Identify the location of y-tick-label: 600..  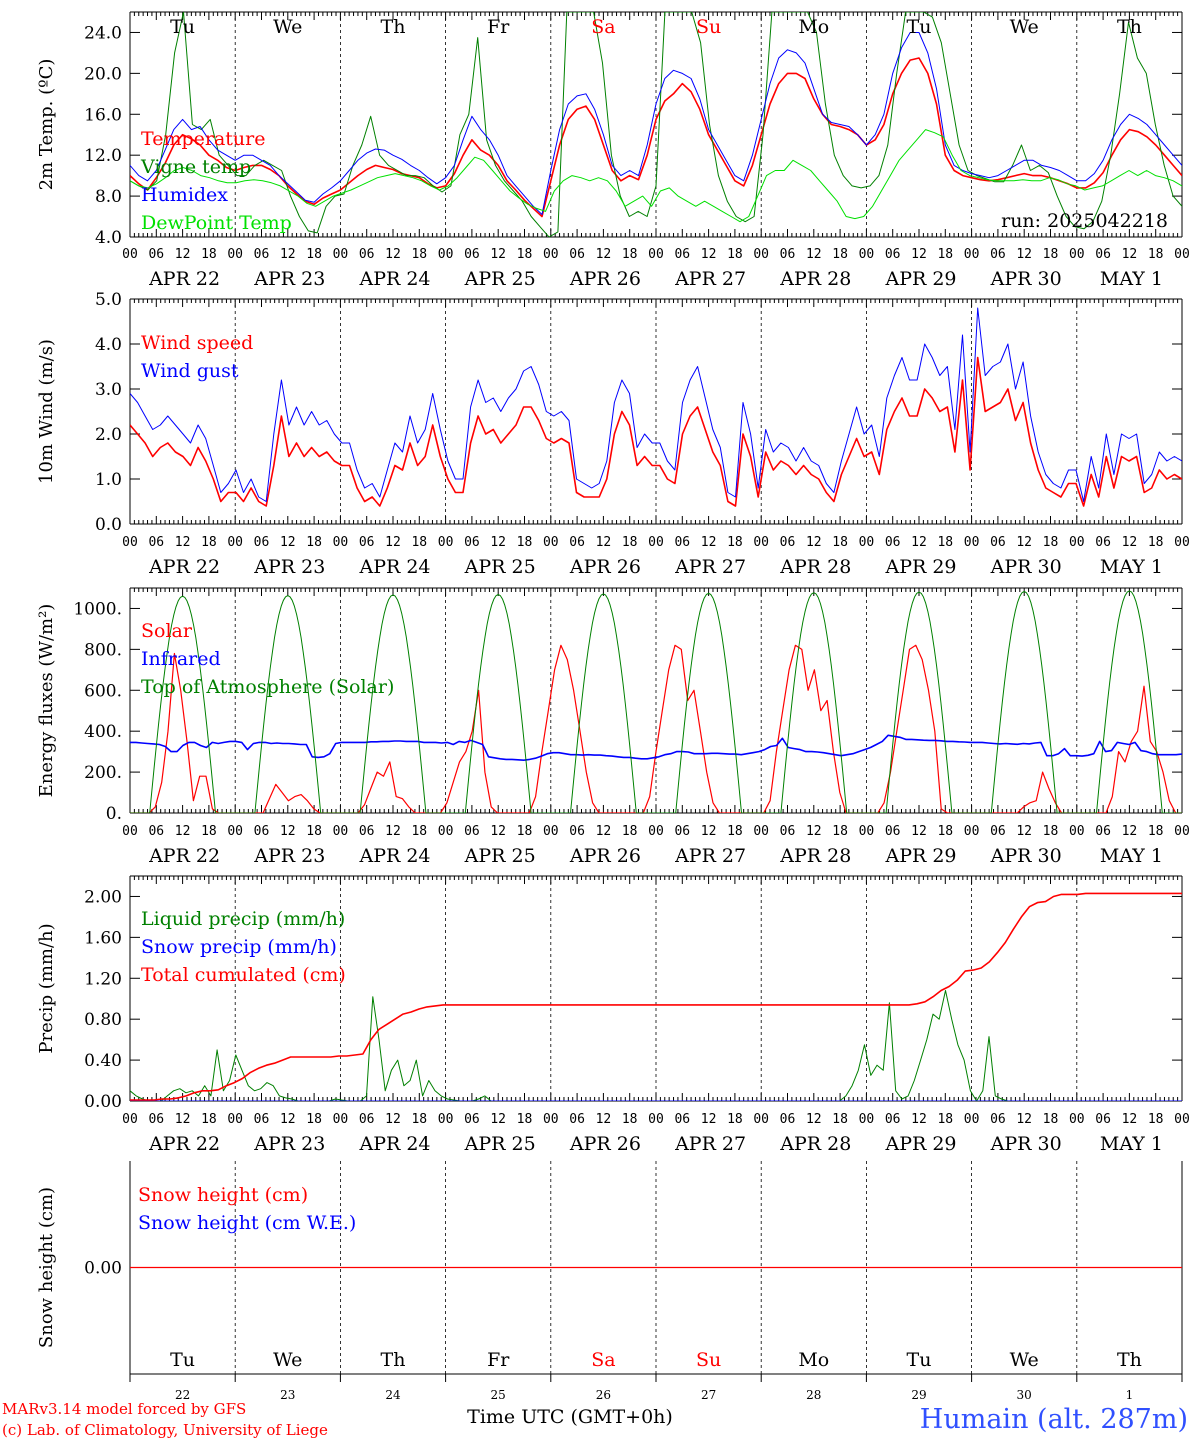
(103, 691).